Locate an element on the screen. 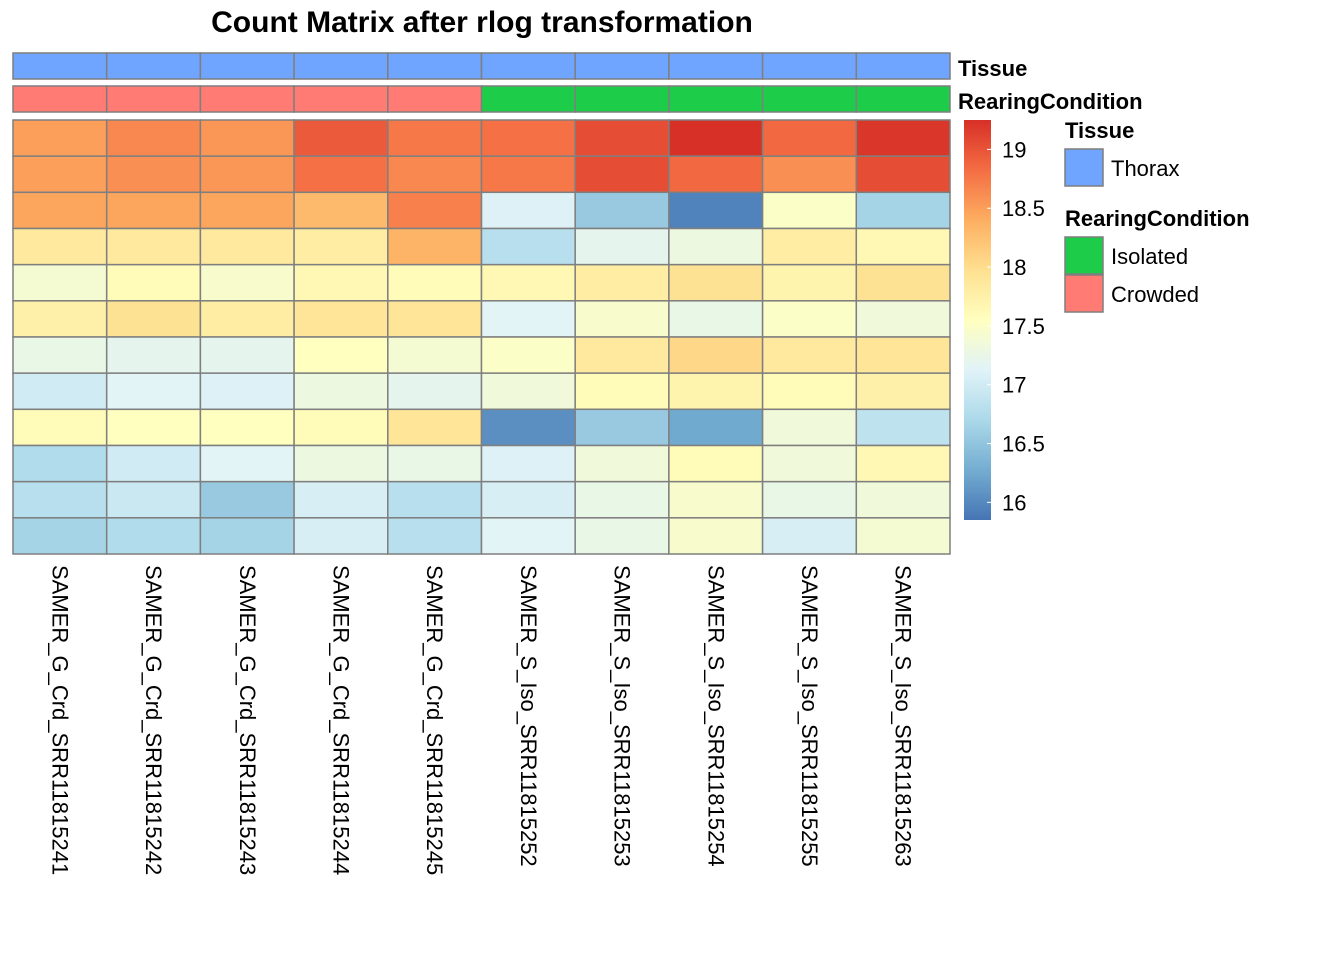 The width and height of the screenshot is (1344, 960). column-label: SAMER_G_Crd_SRR11815245 is located at coordinates (434, 720).